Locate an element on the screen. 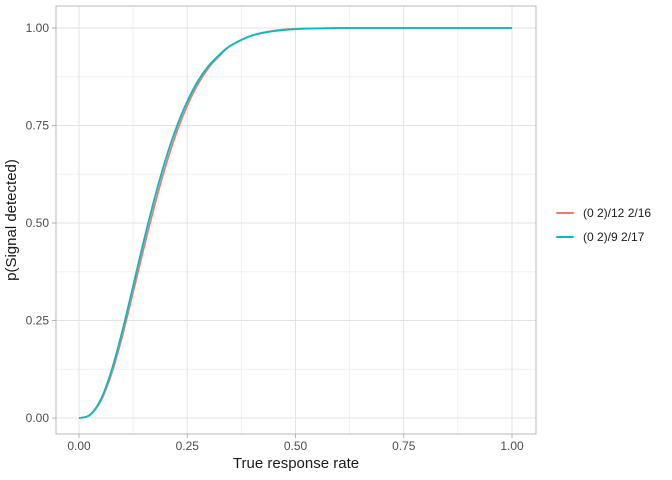 This screenshot has height=480, width=672. teal-line-swatch-icon is located at coordinates (565, 237).